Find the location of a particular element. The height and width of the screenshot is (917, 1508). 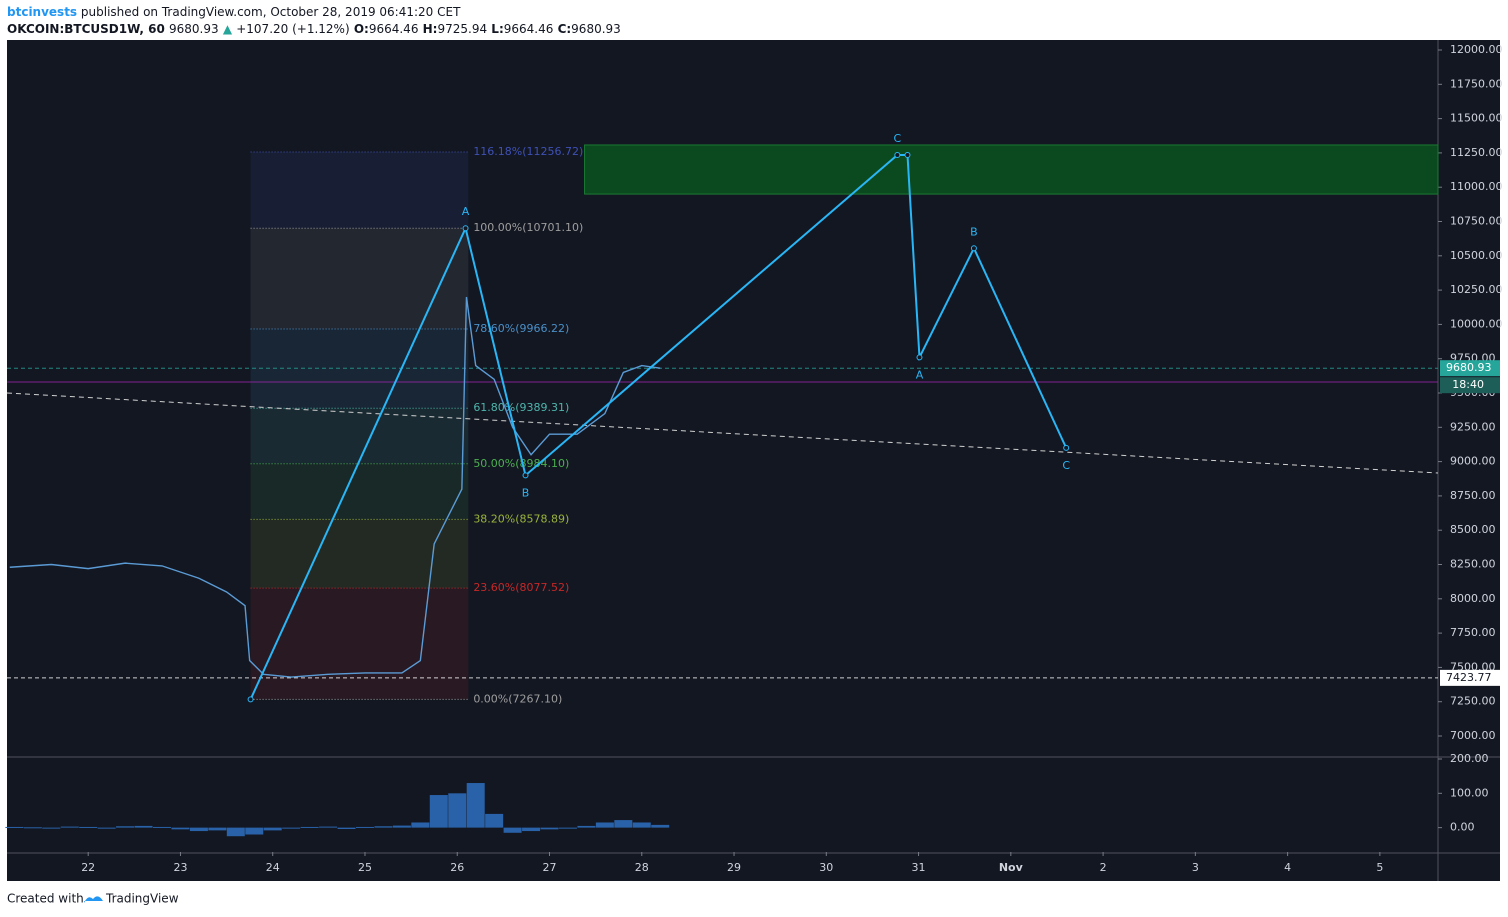

o-label: O: is located at coordinates (361, 29).